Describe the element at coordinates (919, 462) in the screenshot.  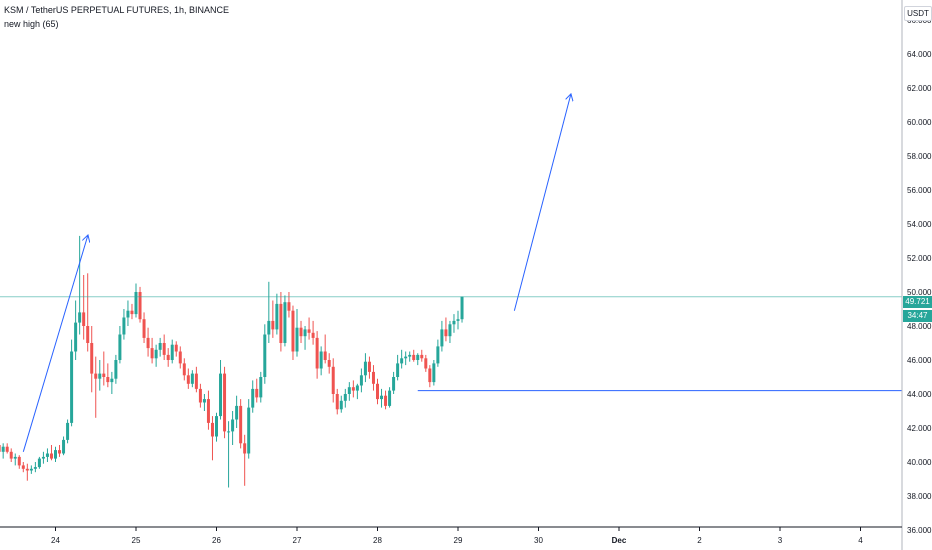
I see `price-tick-label: 40.000` at that location.